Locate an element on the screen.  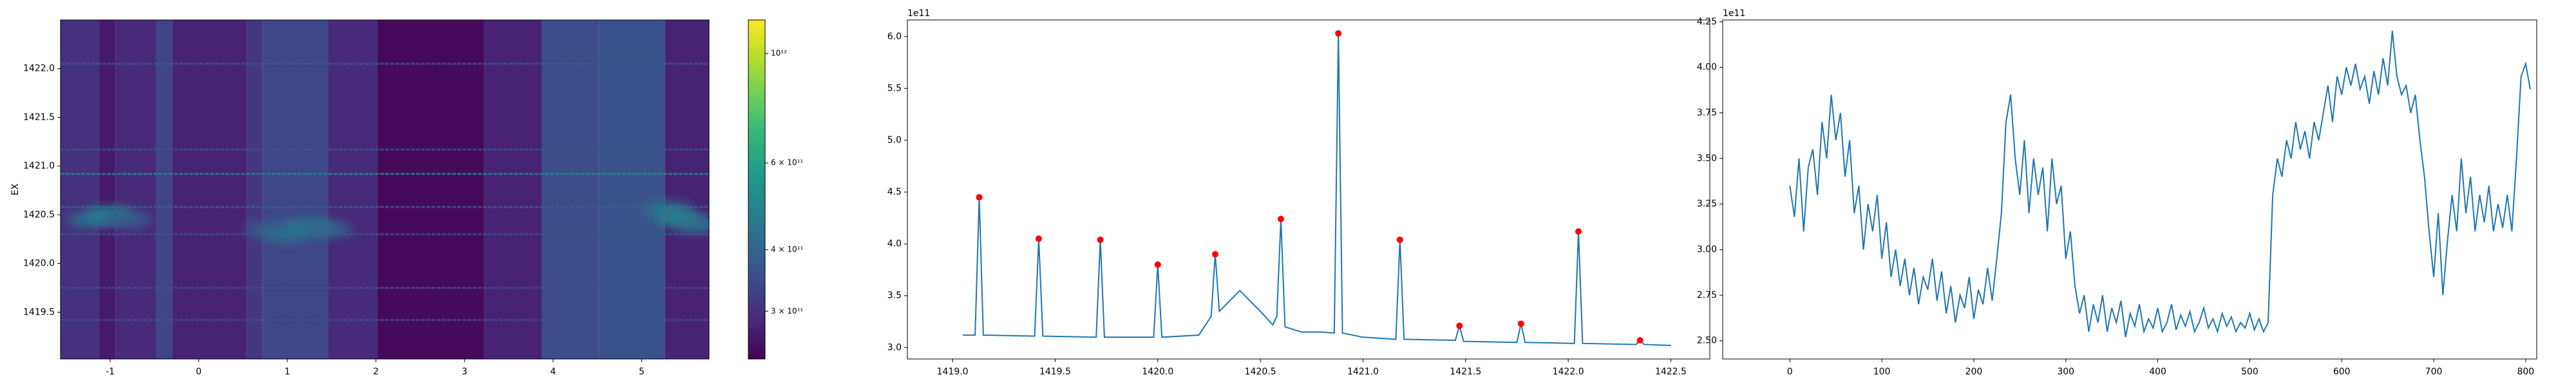
x-tick-label: 100 is located at coordinates (1882, 372).